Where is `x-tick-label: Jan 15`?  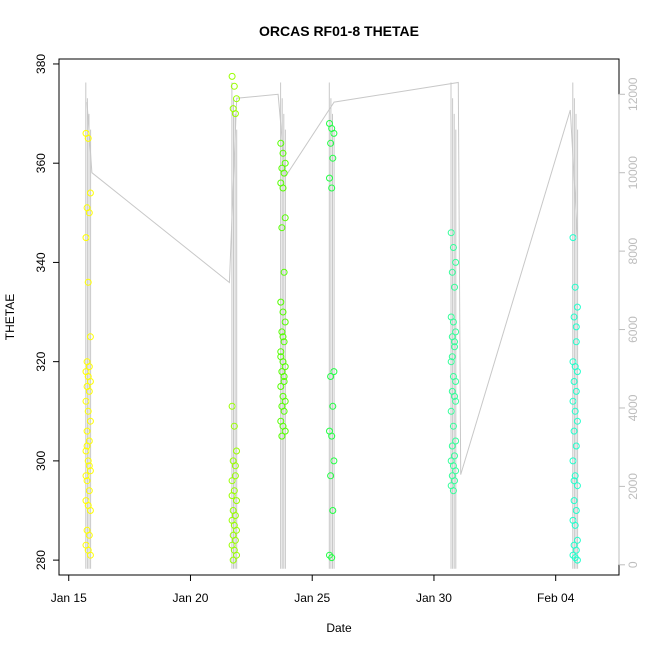
x-tick-label: Jan 15 is located at coordinates (69, 598).